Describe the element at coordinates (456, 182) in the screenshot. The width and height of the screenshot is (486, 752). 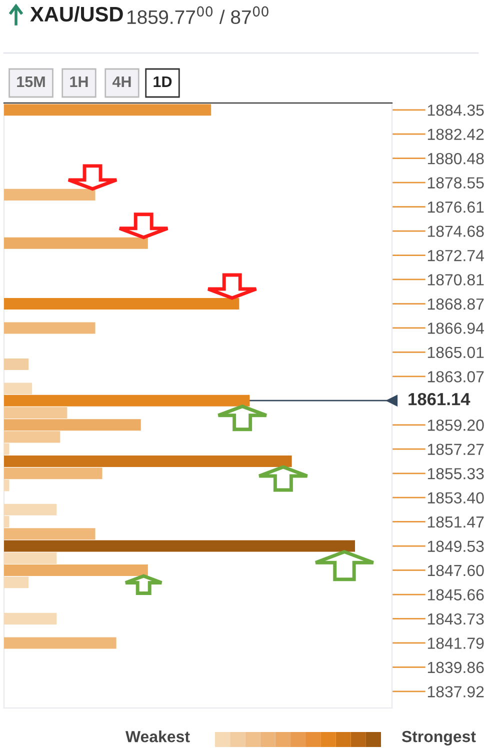
I see `y-tick-label: 1878.55` at that location.